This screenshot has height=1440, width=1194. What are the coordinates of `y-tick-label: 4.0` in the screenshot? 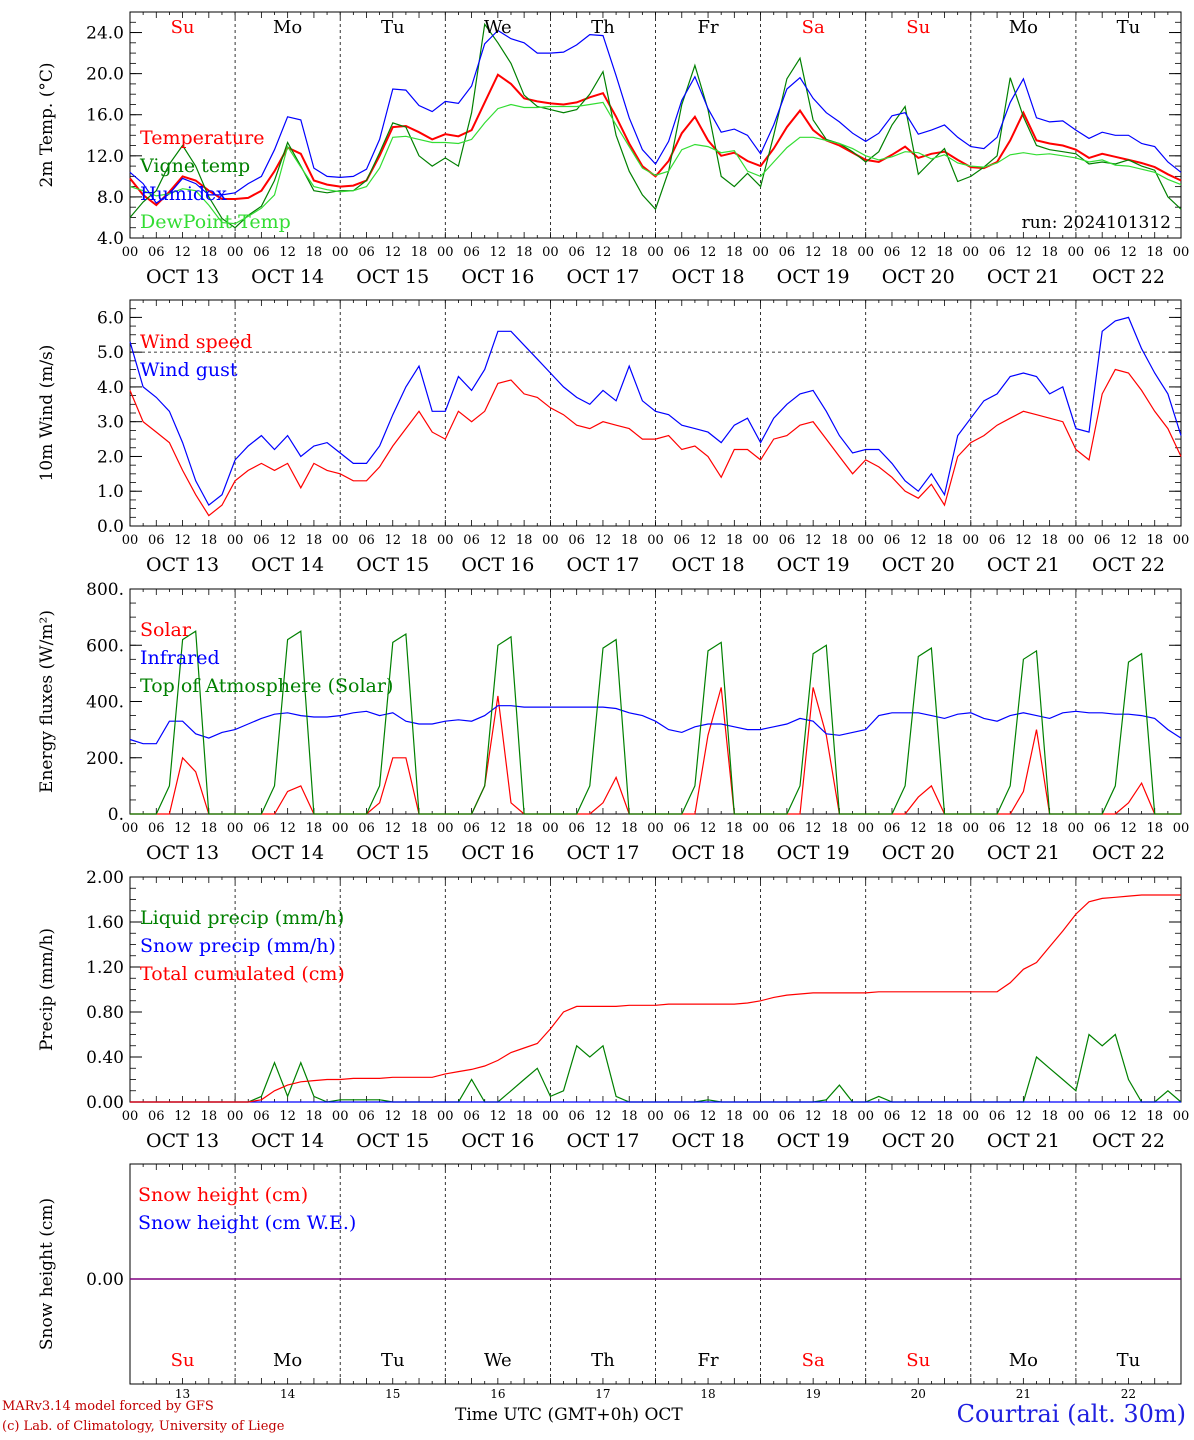 It's located at (110, 388).